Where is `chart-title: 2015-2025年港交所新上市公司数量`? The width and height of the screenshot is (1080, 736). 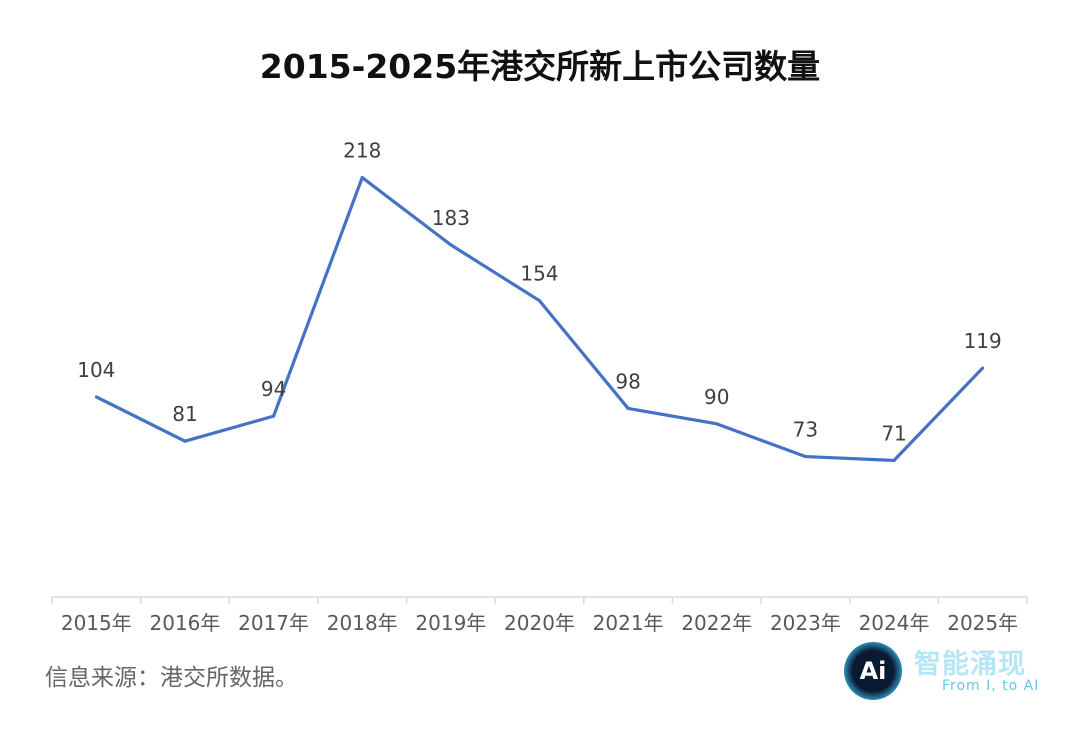
chart-title: 2015-2025年港交所新上市公司数量 is located at coordinates (540, 66).